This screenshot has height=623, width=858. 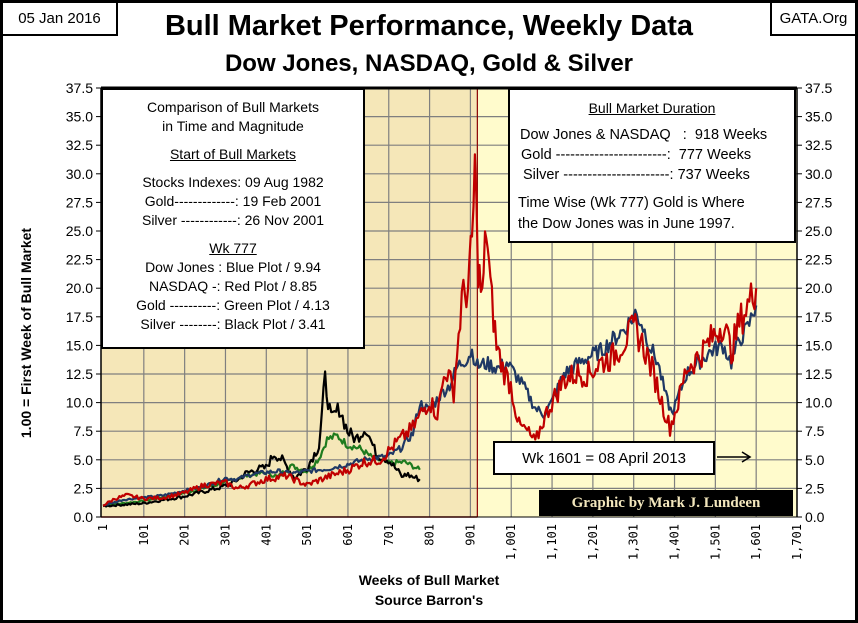 I want to click on x-tick-label: 1,401, so click(x=675, y=542).